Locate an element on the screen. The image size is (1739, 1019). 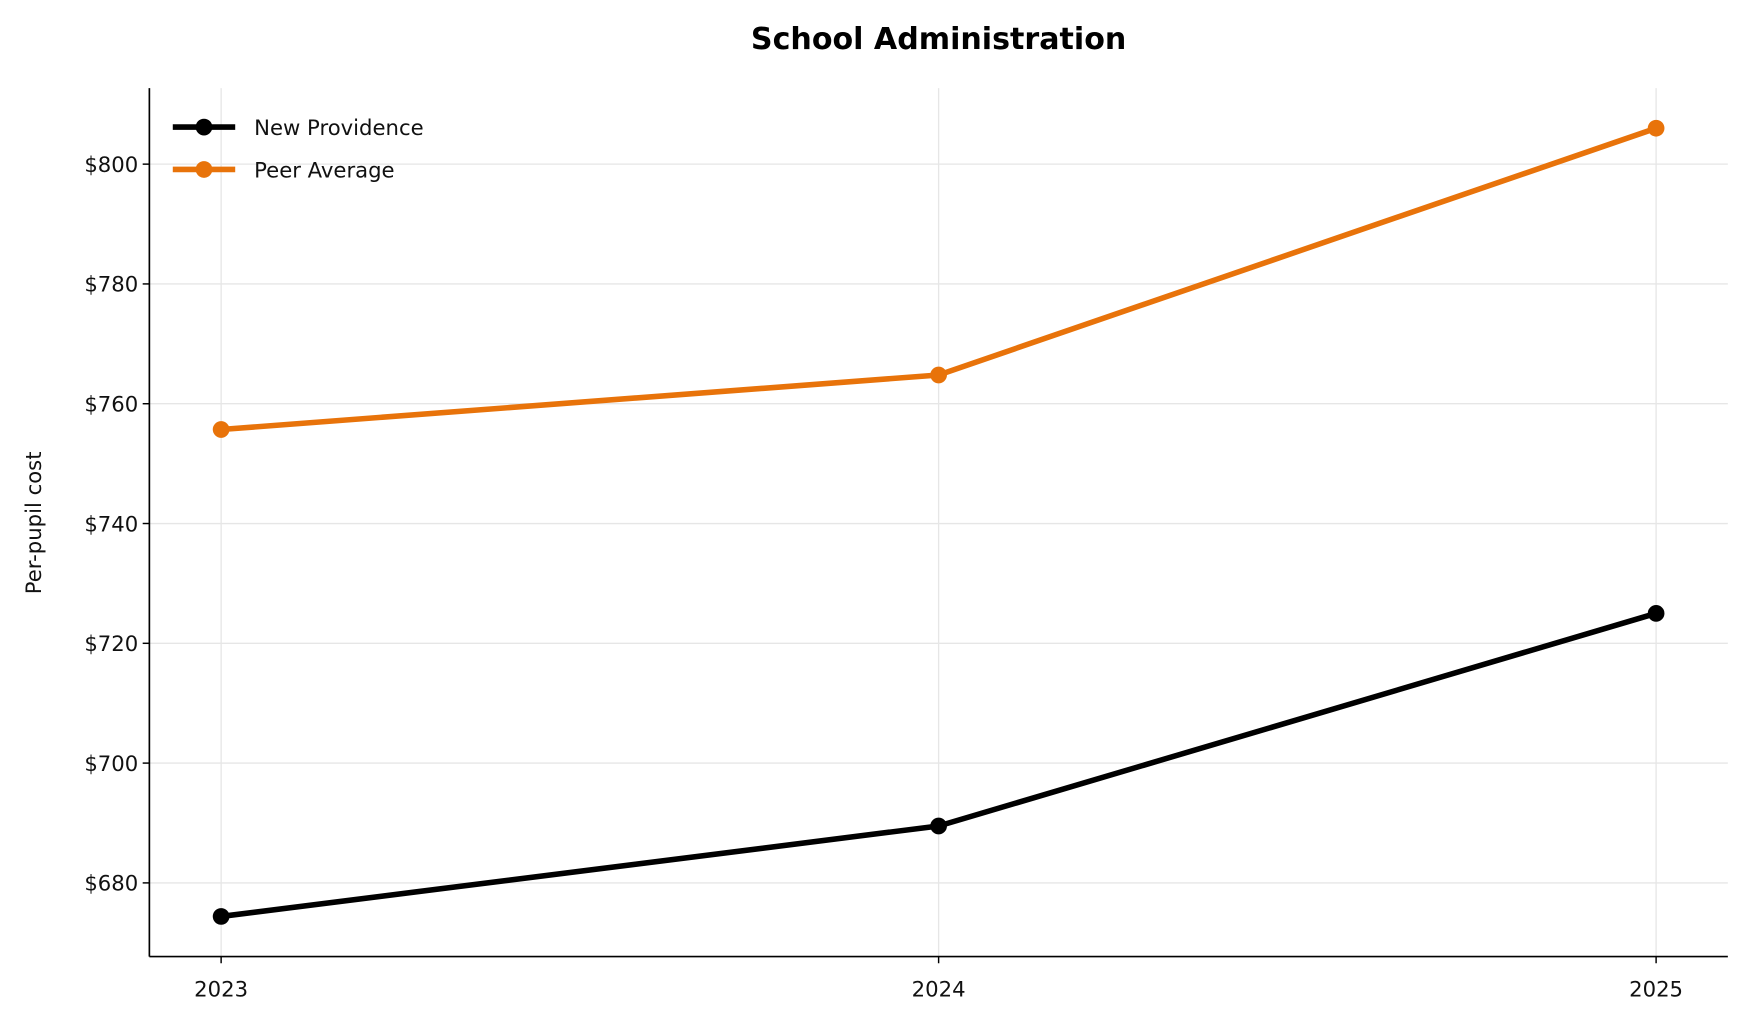
x-tick-label: 2025 is located at coordinates (1656, 989).